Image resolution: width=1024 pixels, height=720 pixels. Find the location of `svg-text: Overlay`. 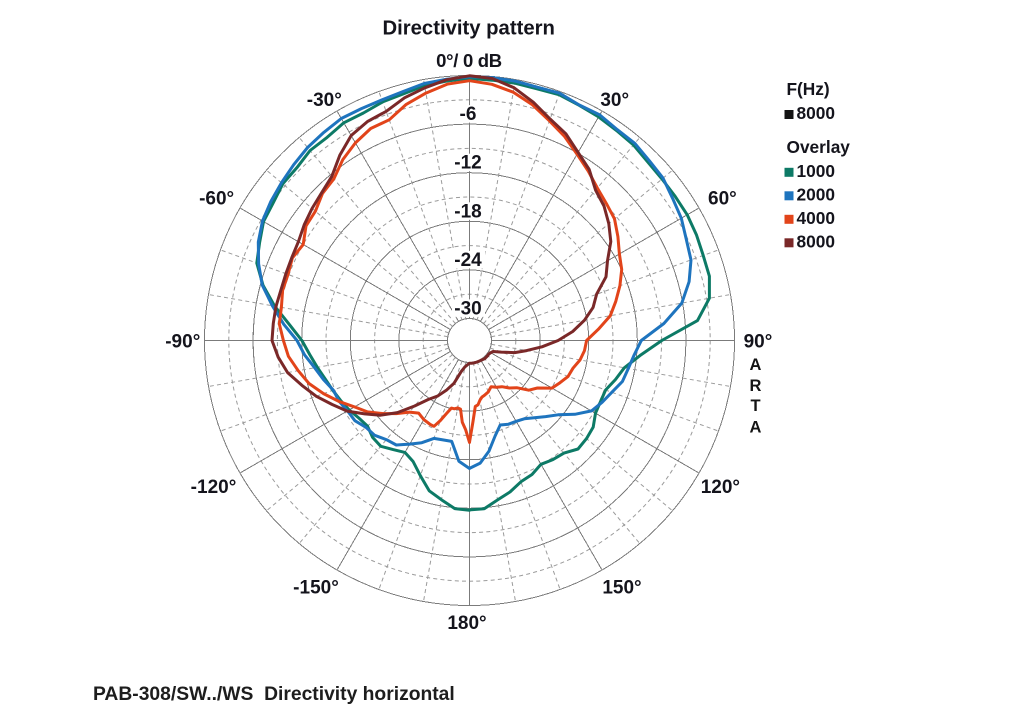

svg-text: Overlay is located at coordinates (819, 147).